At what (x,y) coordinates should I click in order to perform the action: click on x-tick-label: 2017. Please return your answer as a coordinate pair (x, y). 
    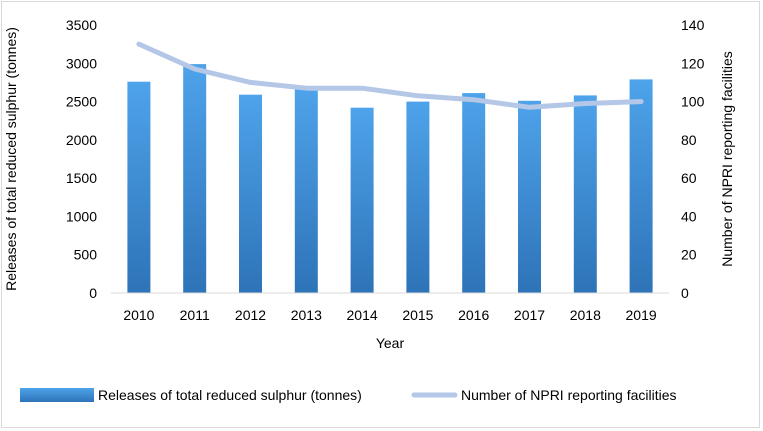
    Looking at the image, I should click on (529, 315).